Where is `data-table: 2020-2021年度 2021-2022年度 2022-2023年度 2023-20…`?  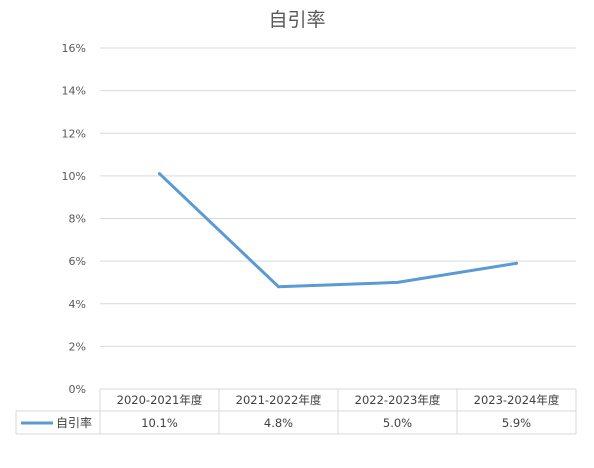 data-table: 2020-2021年度 2021-2022年度 2022-2023年度 2023-20… is located at coordinates (296, 411).